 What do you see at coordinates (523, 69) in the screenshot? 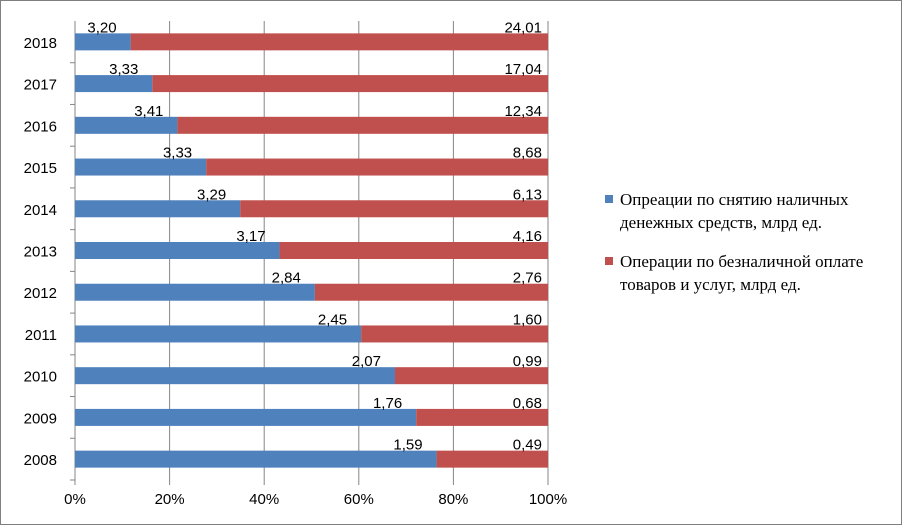
I see `data-label-cashless-2017: 17,04` at bounding box center [523, 69].